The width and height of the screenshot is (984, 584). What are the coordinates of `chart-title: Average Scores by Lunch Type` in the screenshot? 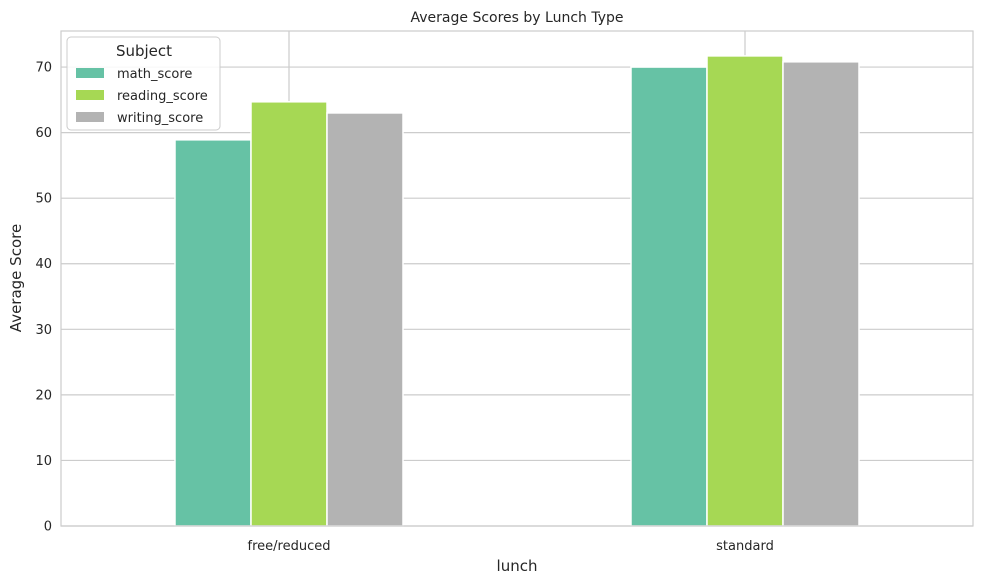 It's located at (517, 18).